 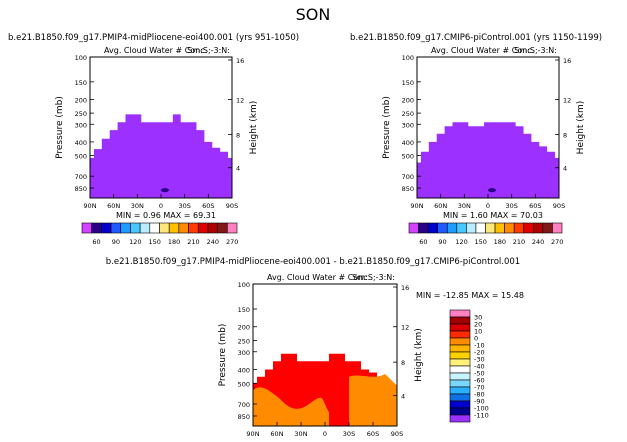 I want to click on colorbar-label: -10, so click(x=479, y=346).